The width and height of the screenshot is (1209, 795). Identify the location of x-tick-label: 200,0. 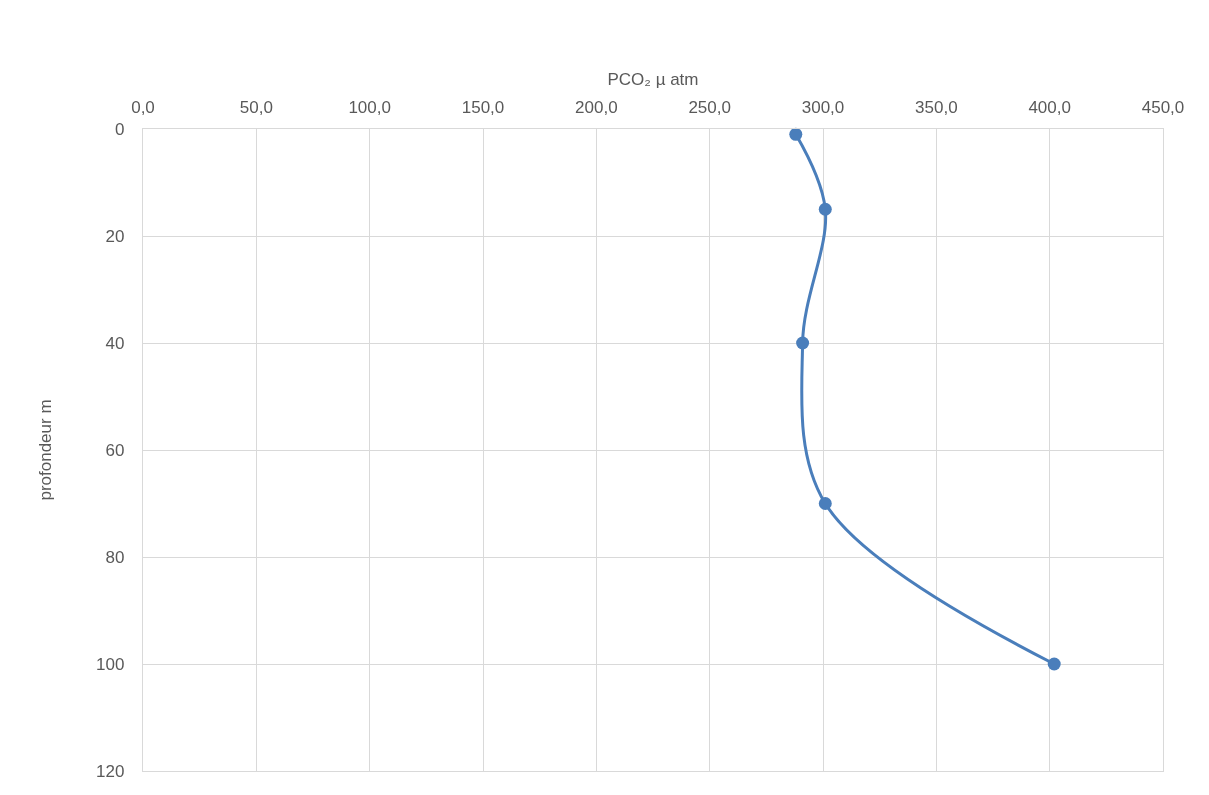
(596, 108).